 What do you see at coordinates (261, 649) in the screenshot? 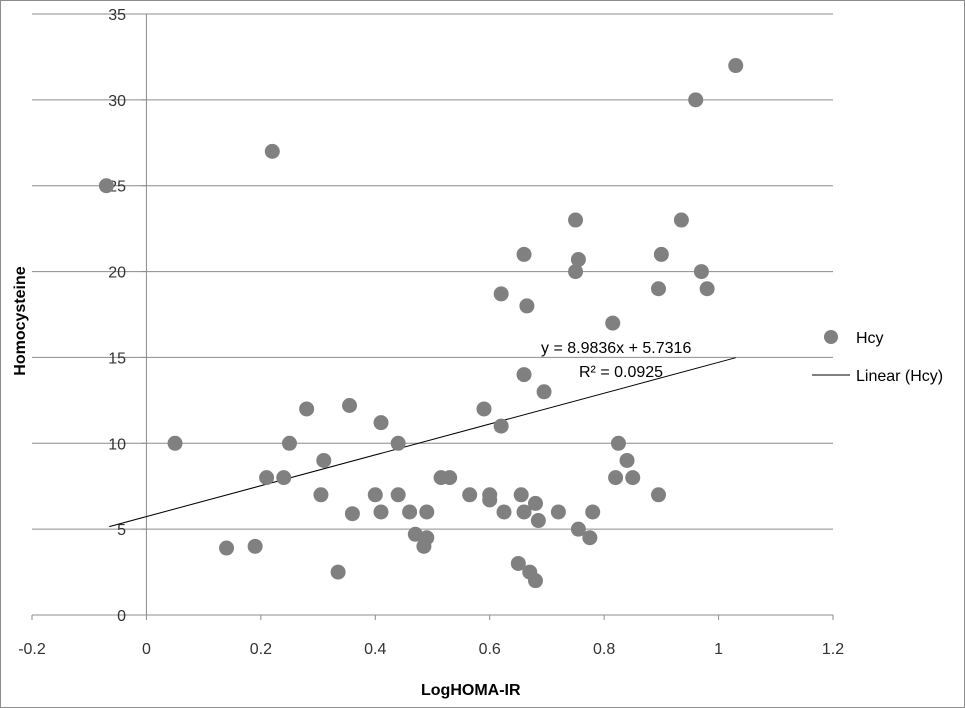
I see `x-tick-label: 0.2` at bounding box center [261, 649].